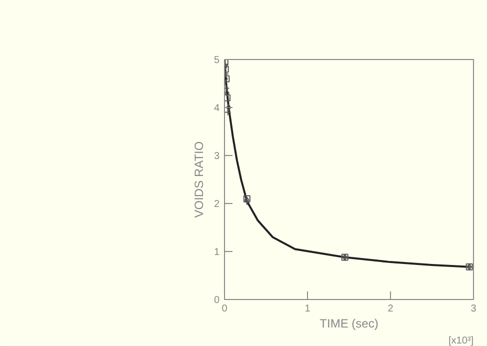  Describe the element at coordinates (217, 252) in the screenshot. I see `y-tick-label: 1` at that location.